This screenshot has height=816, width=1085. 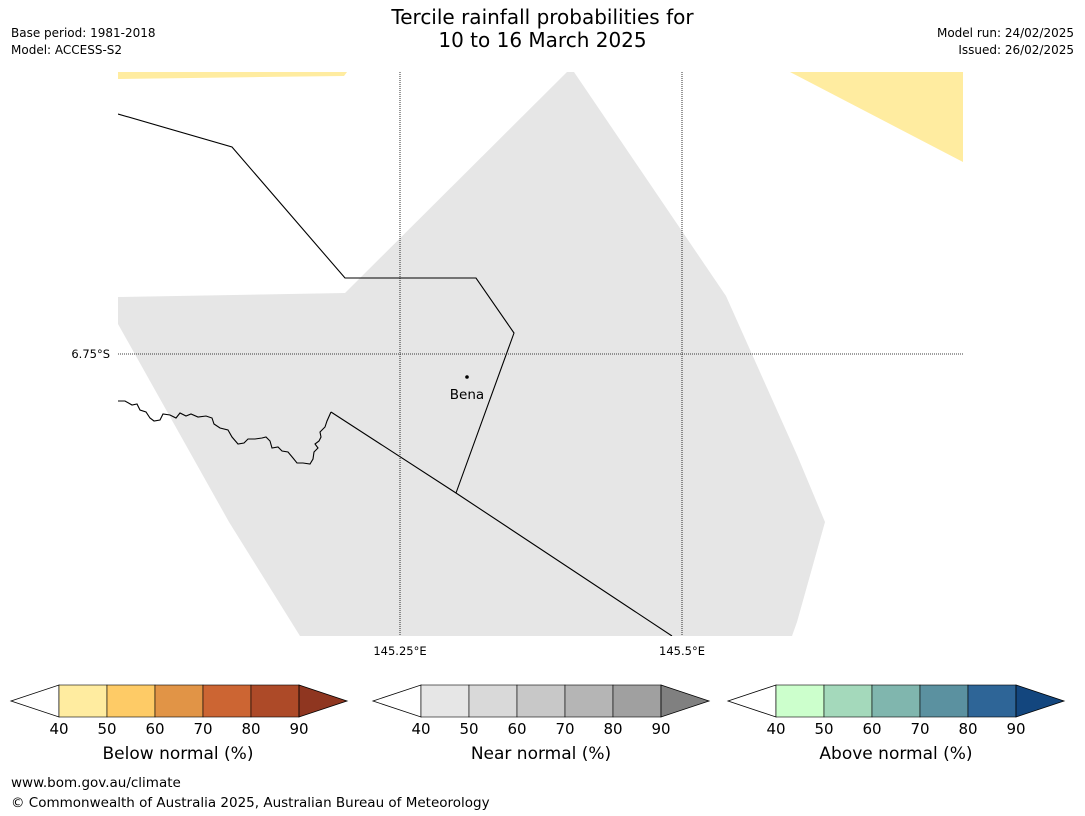 I want to click on colorbars: 40 50 60 70 80 90 40 50 60 70 80 90 40 50 60 70 80 90, so click(x=537, y=711).